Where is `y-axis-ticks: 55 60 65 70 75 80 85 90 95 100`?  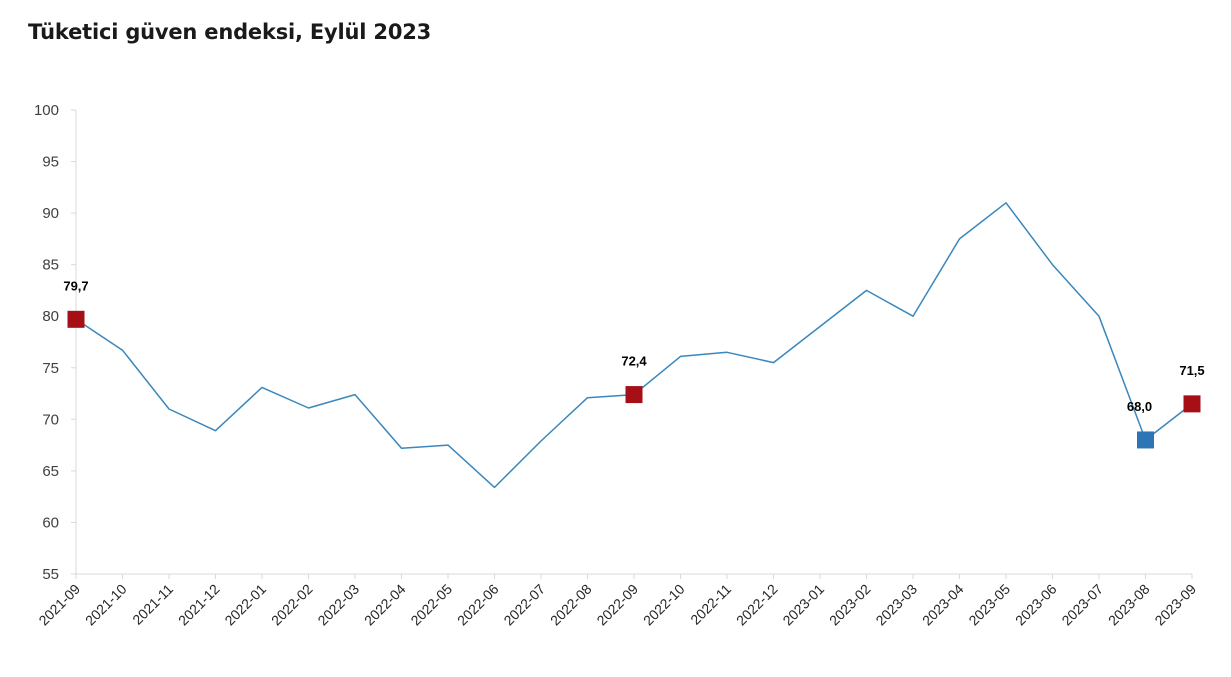 y-axis-ticks: 55 60 65 70 75 80 85 90 95 100 is located at coordinates (55, 342).